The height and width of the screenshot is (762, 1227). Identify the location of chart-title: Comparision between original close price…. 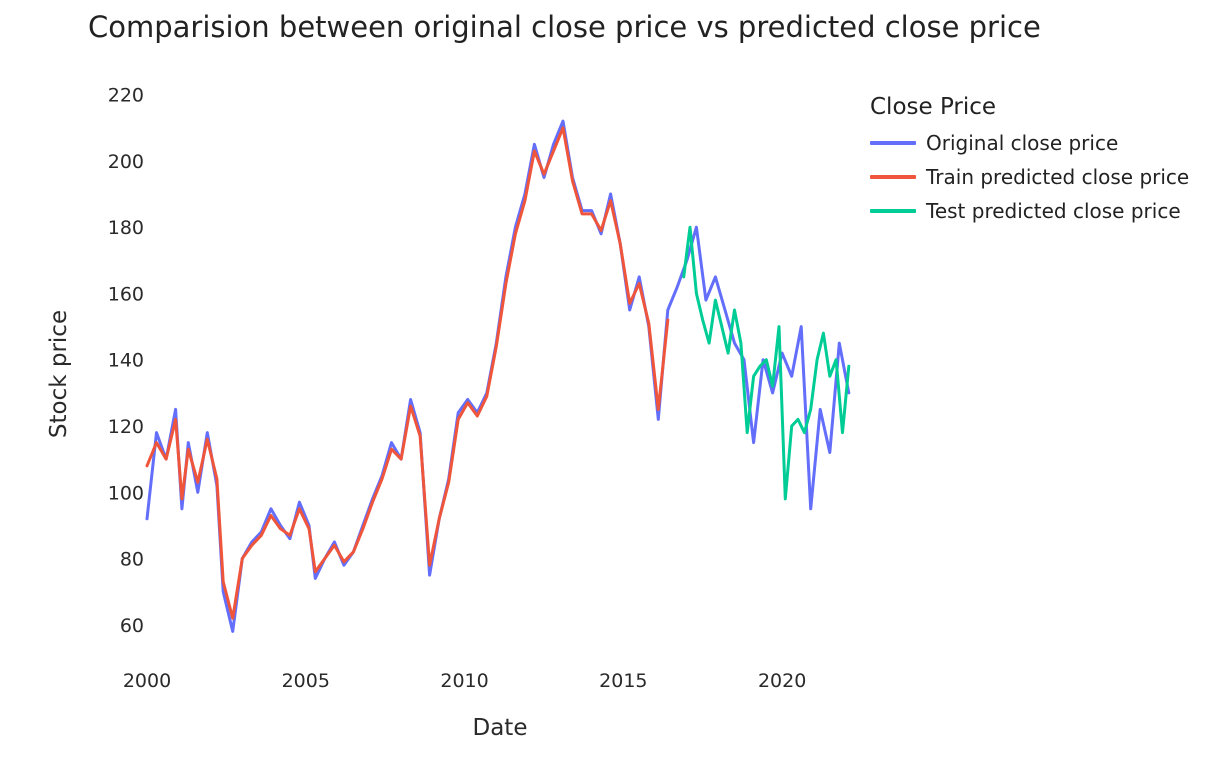
(564, 27).